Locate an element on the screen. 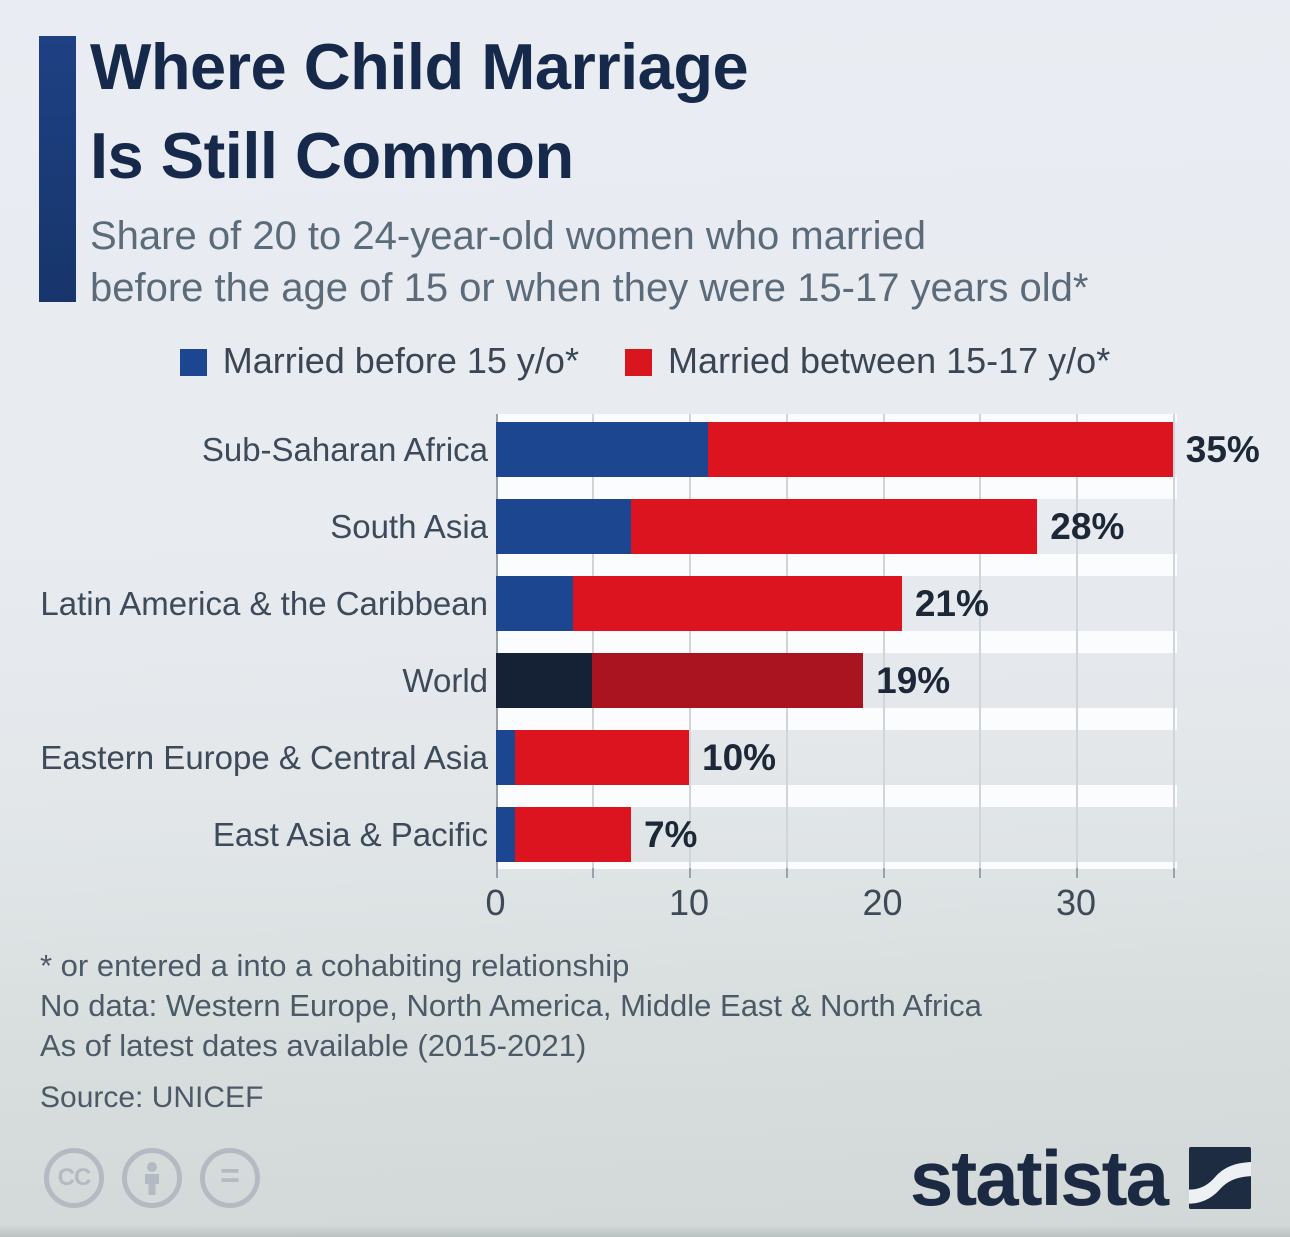 This screenshot has width=1290, height=1237. statista-mark-icon is located at coordinates (1220, 1178).